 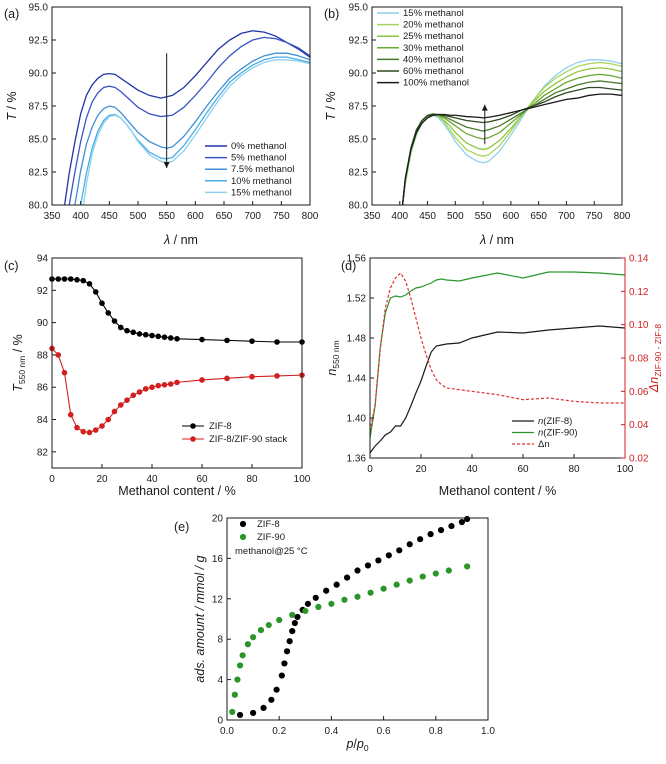 What do you see at coordinates (12, 105) in the screenshot?
I see `y-axis-label: T / %` at bounding box center [12, 105].